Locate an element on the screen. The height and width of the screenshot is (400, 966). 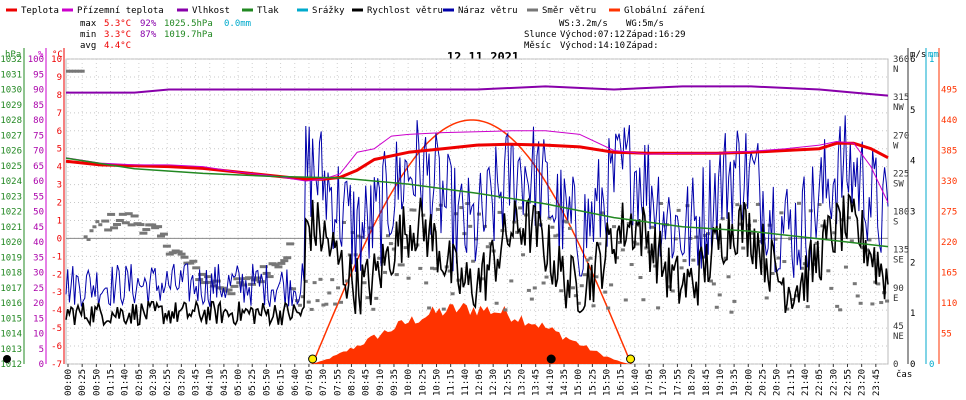
legend-label-vlhkost: Vlhkost is located at coordinates (211, 11).